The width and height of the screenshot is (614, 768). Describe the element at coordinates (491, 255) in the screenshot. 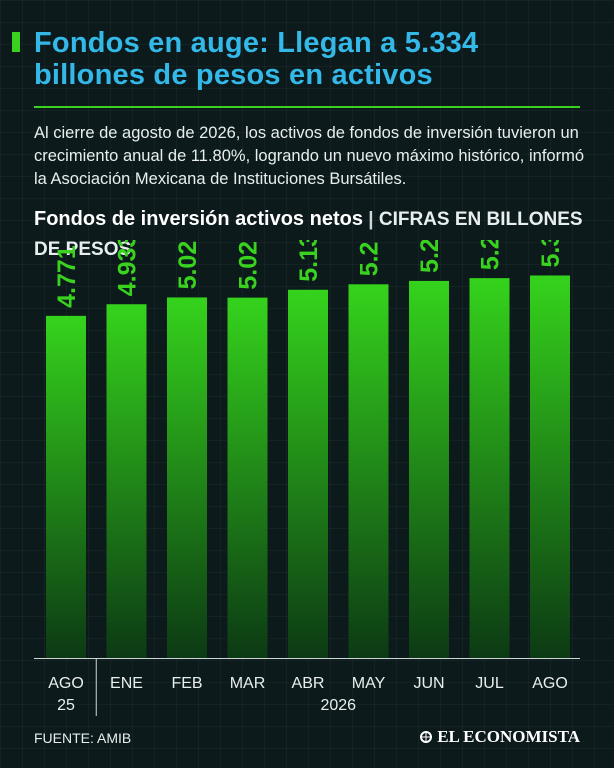

I see `value-label-8: 5.297` at that location.